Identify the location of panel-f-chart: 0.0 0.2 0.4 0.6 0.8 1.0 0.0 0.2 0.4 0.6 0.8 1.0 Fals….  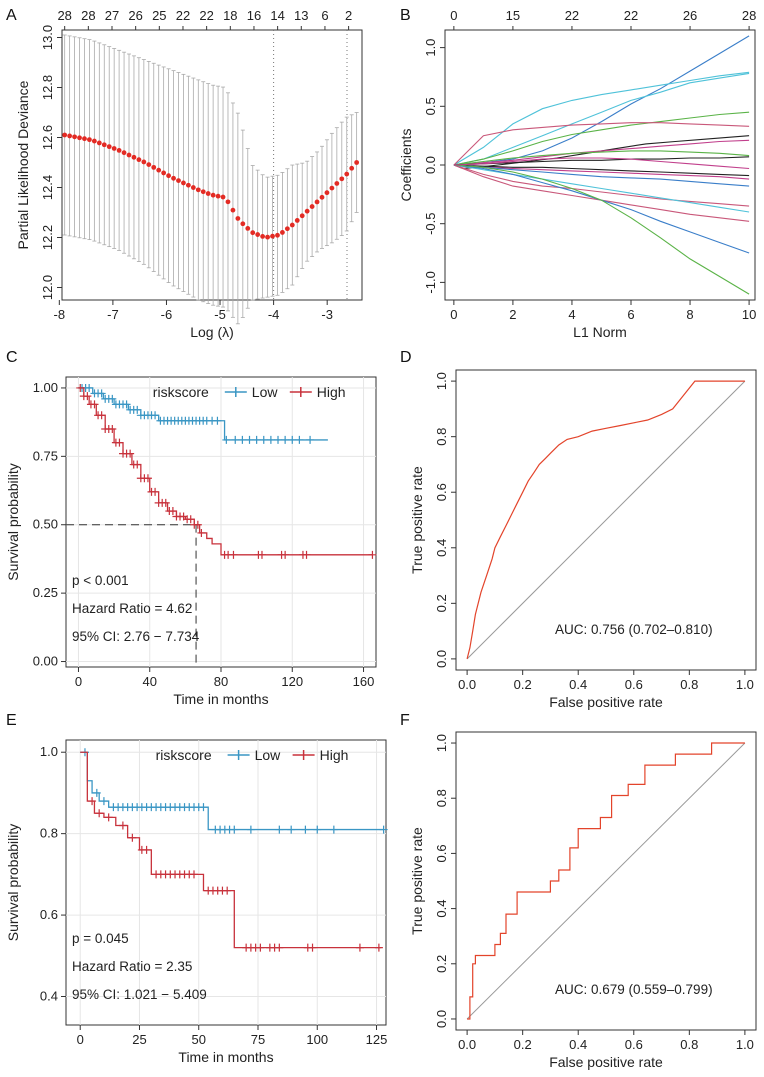
(583, 900).